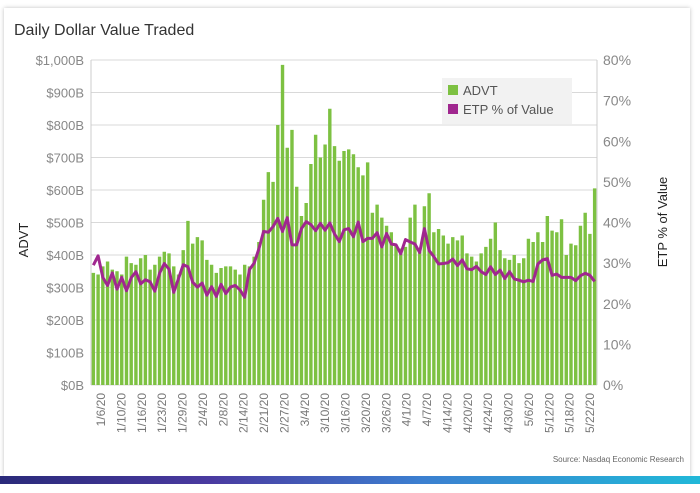 The image size is (700, 493). Describe the element at coordinates (121, 413) in the screenshot. I see `x-tick: 1/10/20` at that location.